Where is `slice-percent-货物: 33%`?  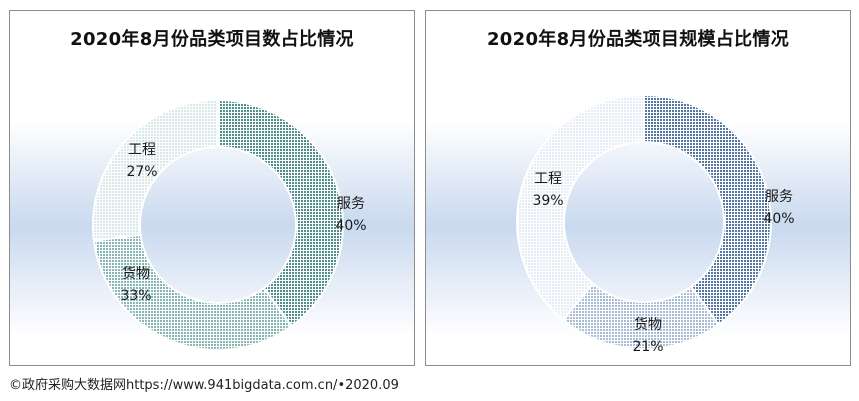
slice-percent-货物: 33% is located at coordinates (135, 296).